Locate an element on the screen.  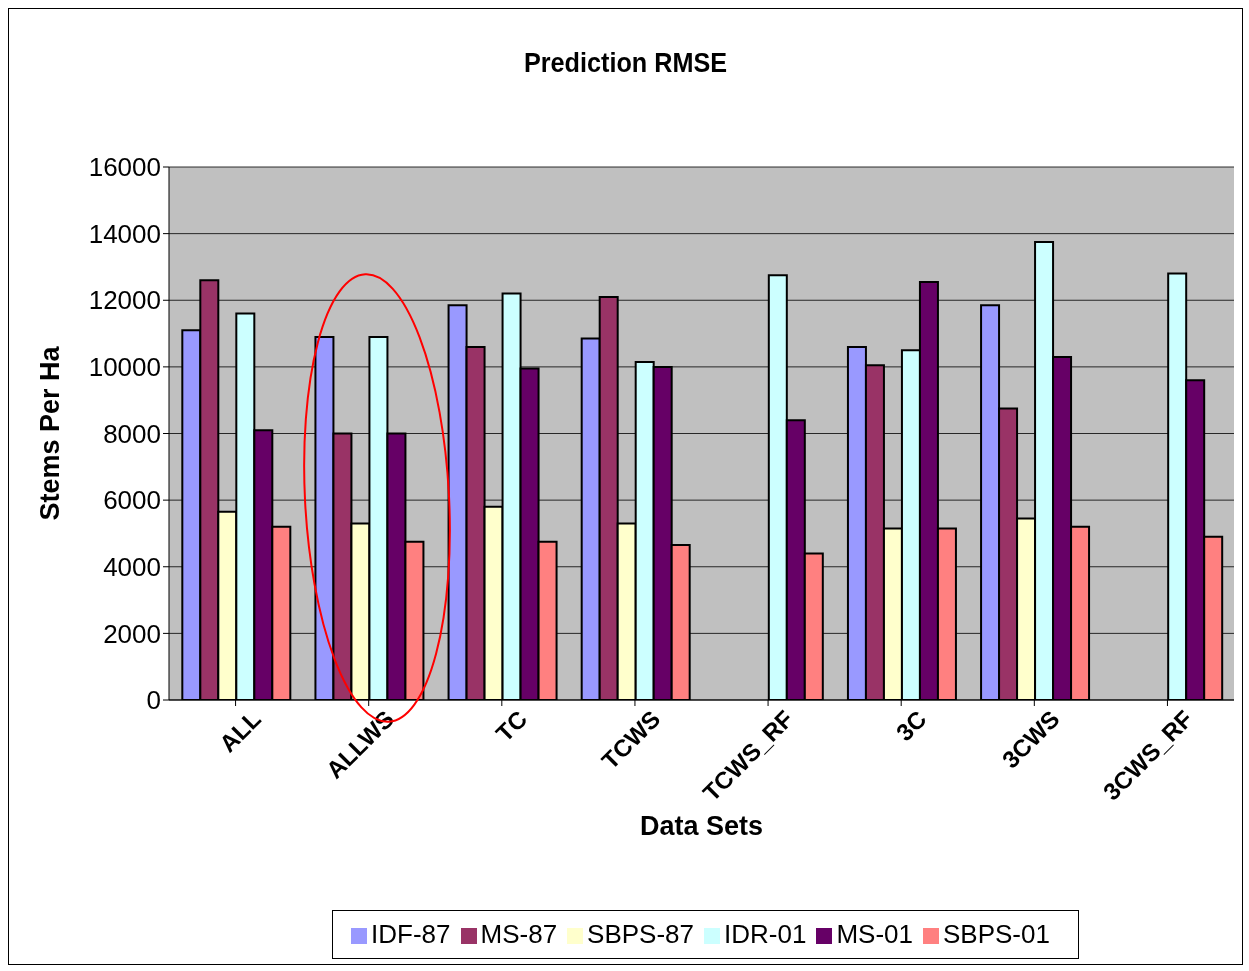
y-tick-label: 10000 is located at coordinates (124, 367).